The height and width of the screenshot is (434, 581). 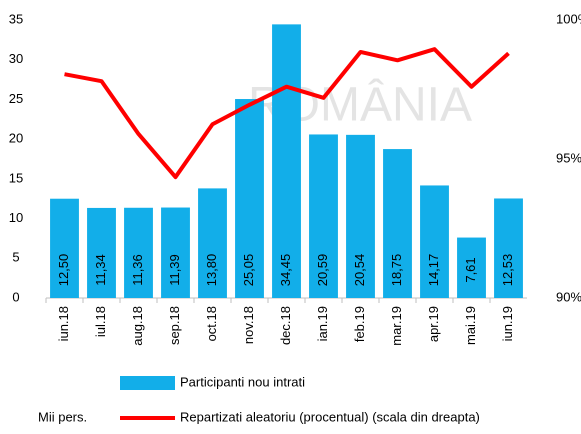 What do you see at coordinates (100, 270) in the screenshot?
I see `data-label: 11,34` at bounding box center [100, 270].